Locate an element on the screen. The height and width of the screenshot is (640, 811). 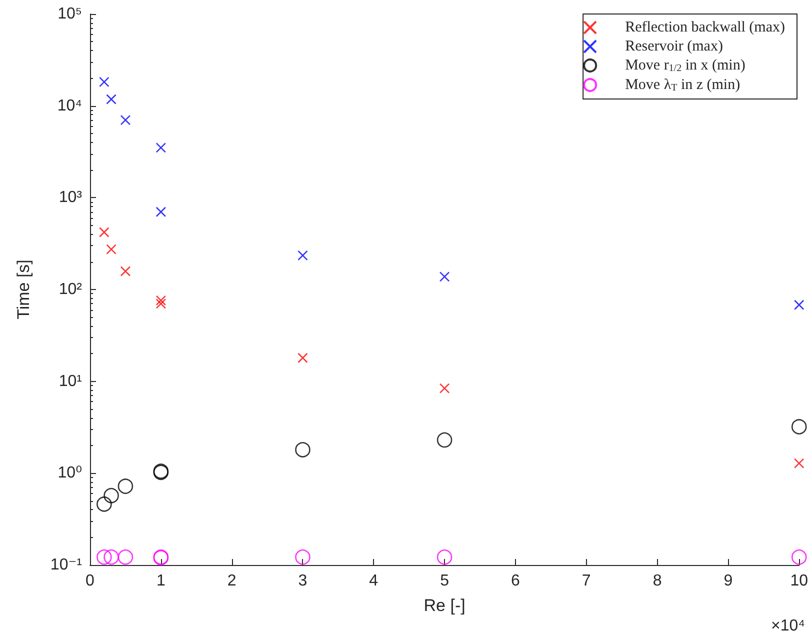
x-tick-label: 10 is located at coordinates (799, 581).